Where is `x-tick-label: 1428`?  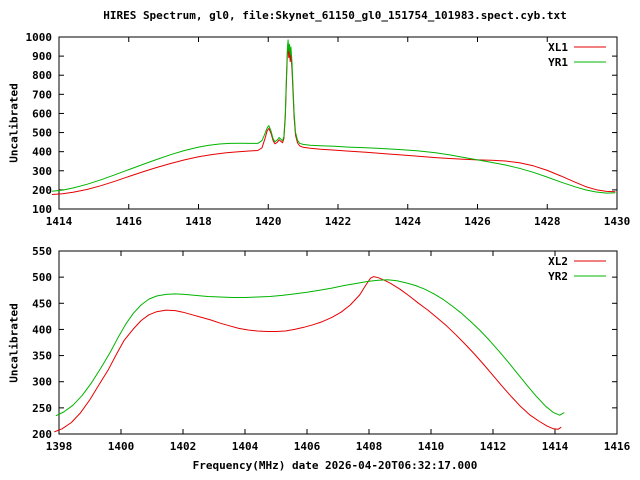 x-tick-label: 1428 is located at coordinates (547, 221).